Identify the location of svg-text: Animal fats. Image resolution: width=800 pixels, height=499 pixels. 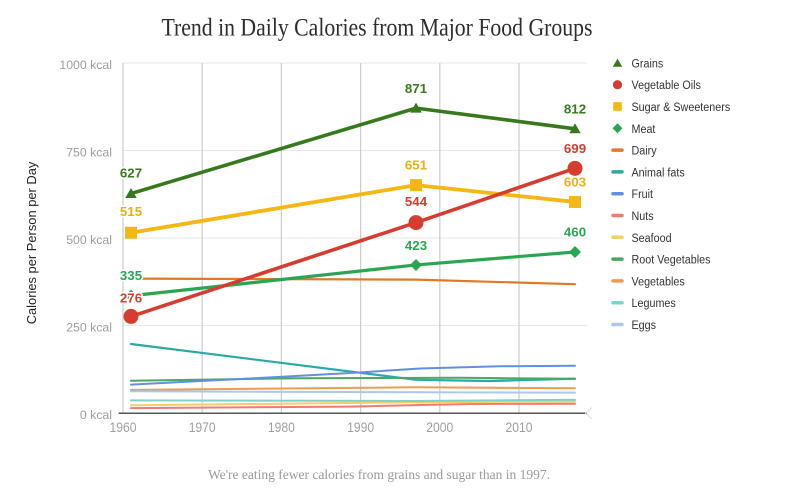
(658, 173).